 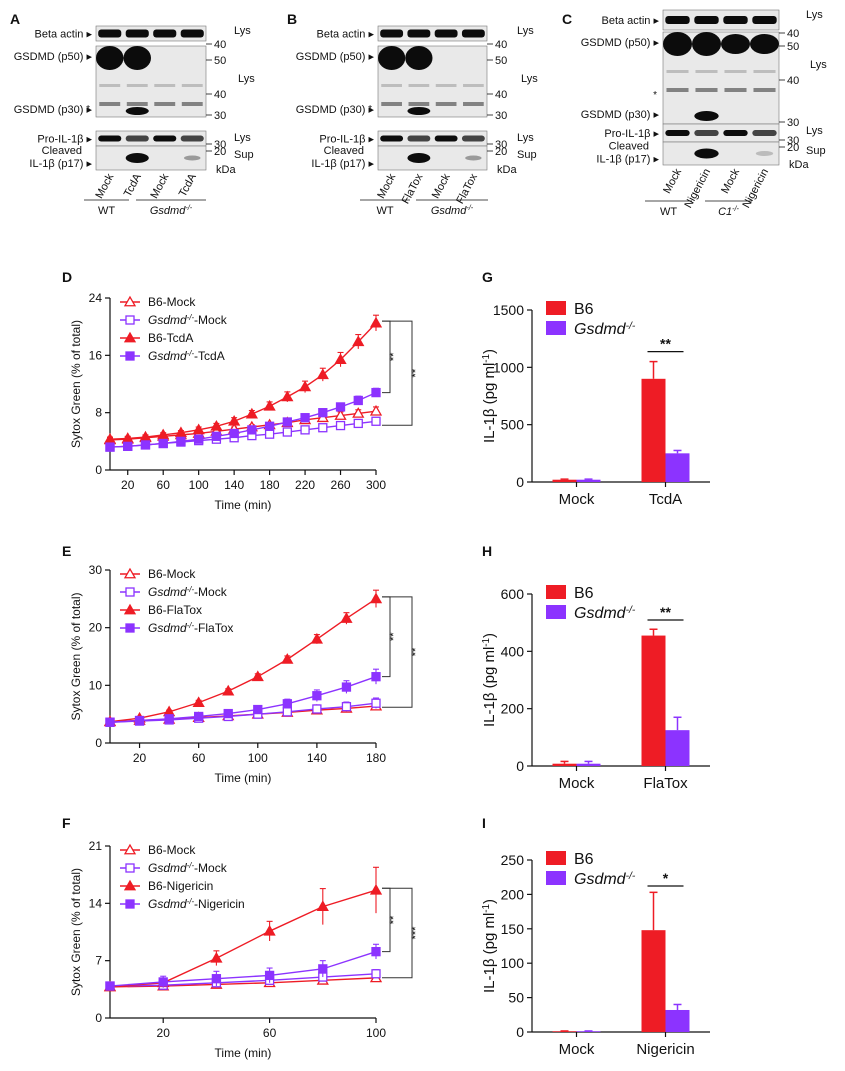 What do you see at coordinates (416, 933) in the screenshot?
I see `sig-marker: ***` at bounding box center [416, 933].